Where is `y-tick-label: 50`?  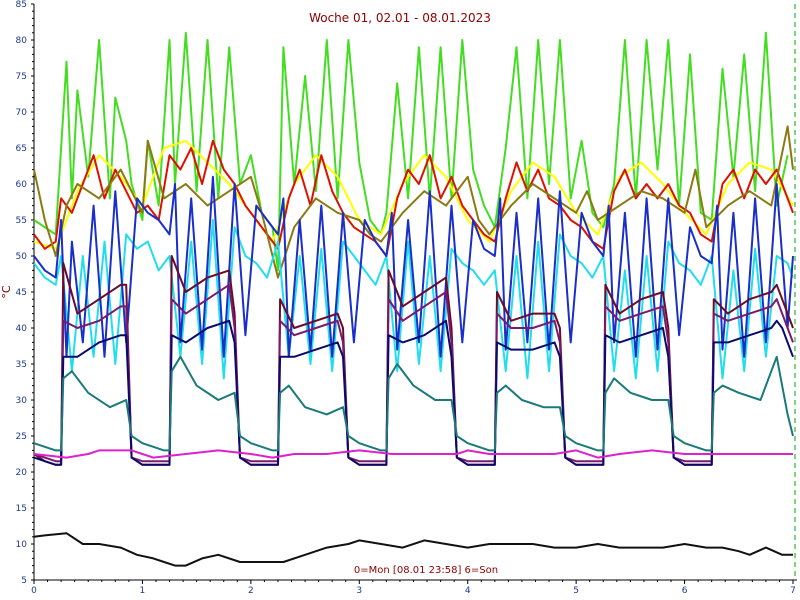
y-tick-label: 50 is located at coordinates (22, 257).